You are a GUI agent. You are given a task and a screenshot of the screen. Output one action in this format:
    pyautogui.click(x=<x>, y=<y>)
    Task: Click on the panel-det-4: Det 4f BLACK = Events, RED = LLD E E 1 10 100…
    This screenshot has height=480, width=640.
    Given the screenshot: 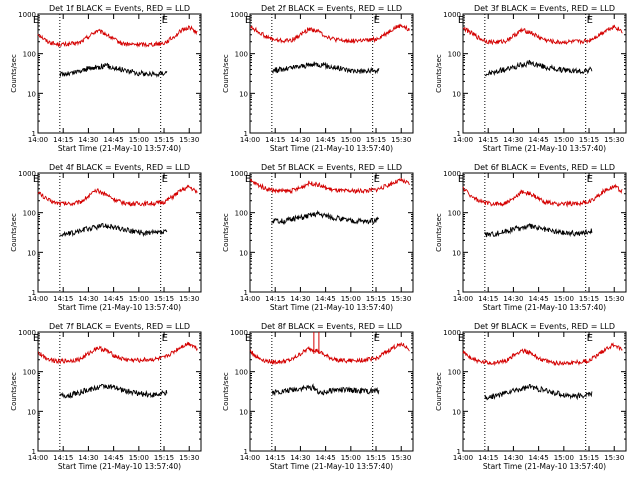 What is the action you would take?
    pyautogui.click(x=106, y=237)
    